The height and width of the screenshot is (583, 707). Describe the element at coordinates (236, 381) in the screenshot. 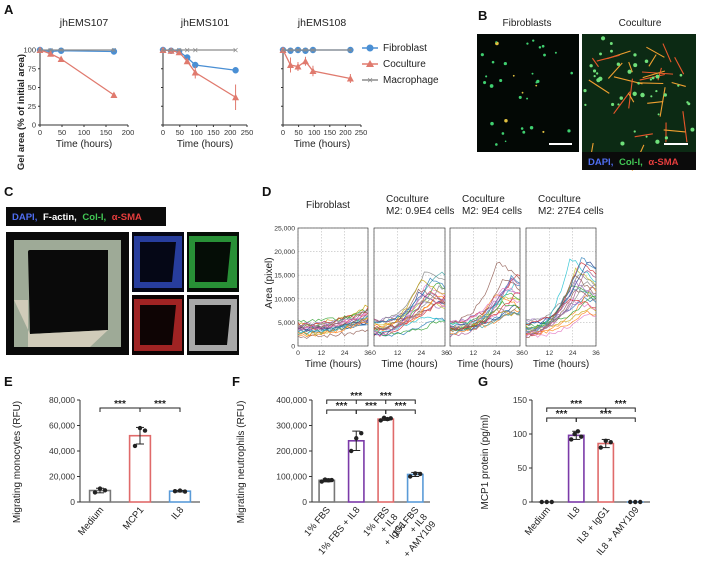

I see `panel-letter-f: F` at that location.